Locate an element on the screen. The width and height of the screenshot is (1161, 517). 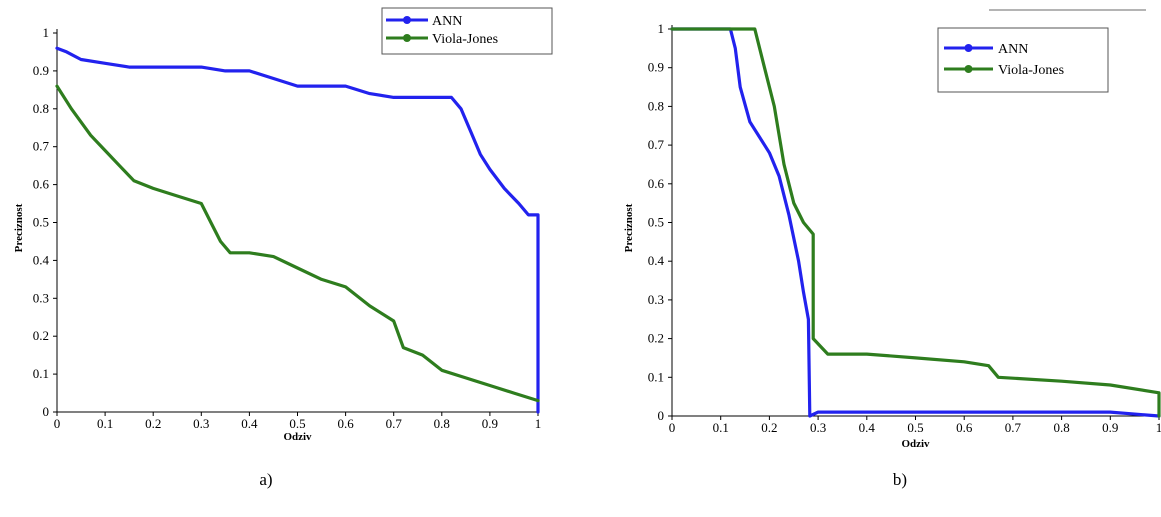
panel-caption: a) is located at coordinates (265, 479).